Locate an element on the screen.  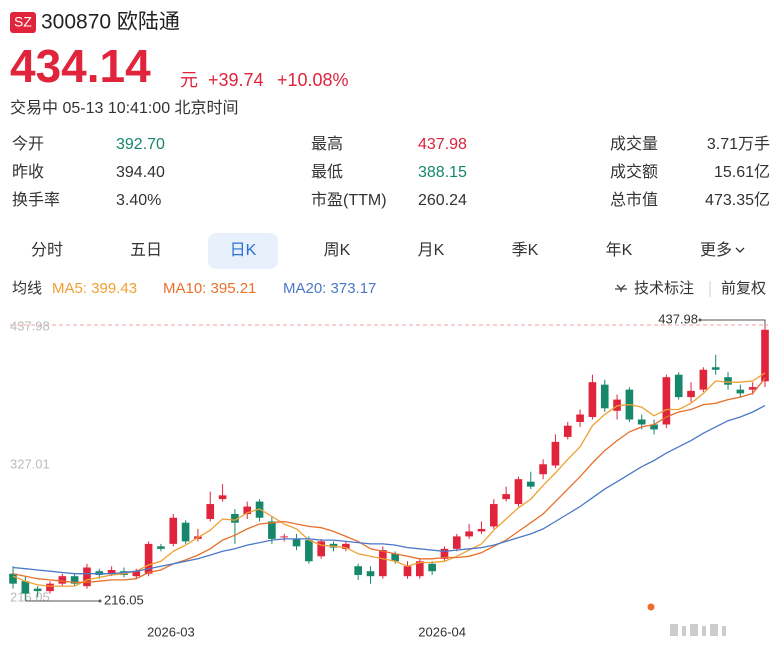
dot is located at coordinates (651, 607).